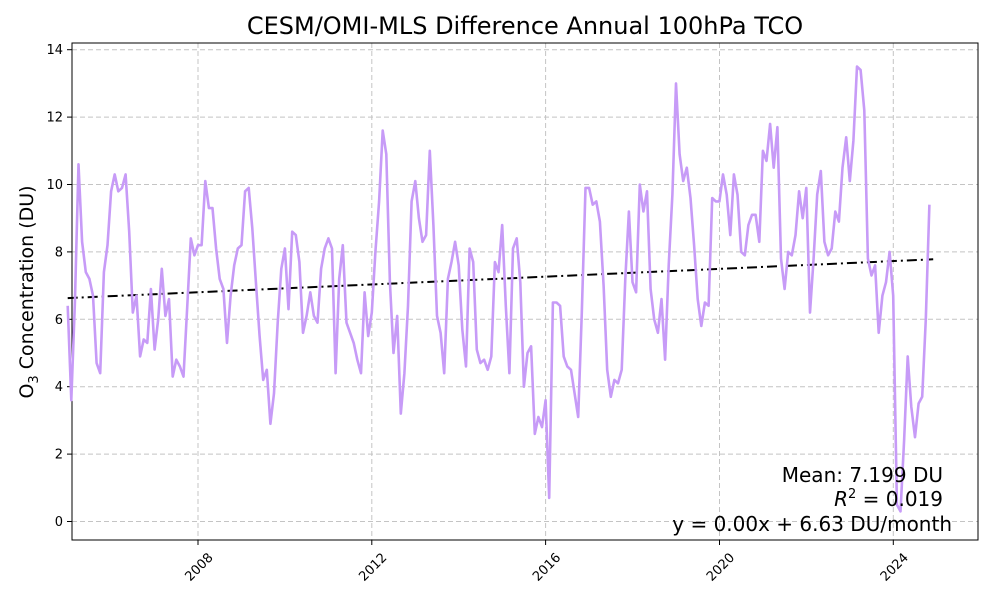 This screenshot has height=600, width=1000. Describe the element at coordinates (59, 522) in the screenshot. I see `y-tick-label: 0` at that location.